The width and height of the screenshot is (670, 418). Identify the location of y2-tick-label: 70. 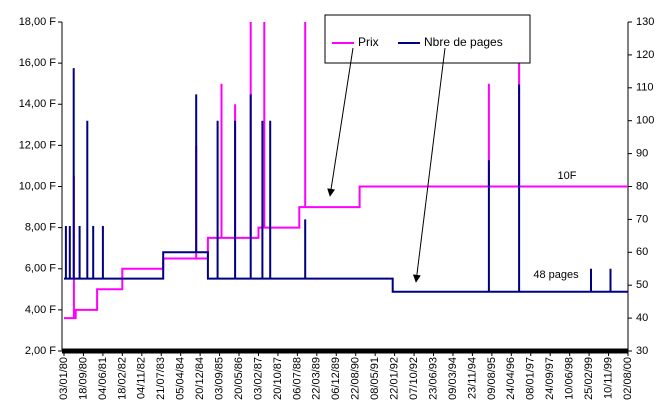
(642, 219).